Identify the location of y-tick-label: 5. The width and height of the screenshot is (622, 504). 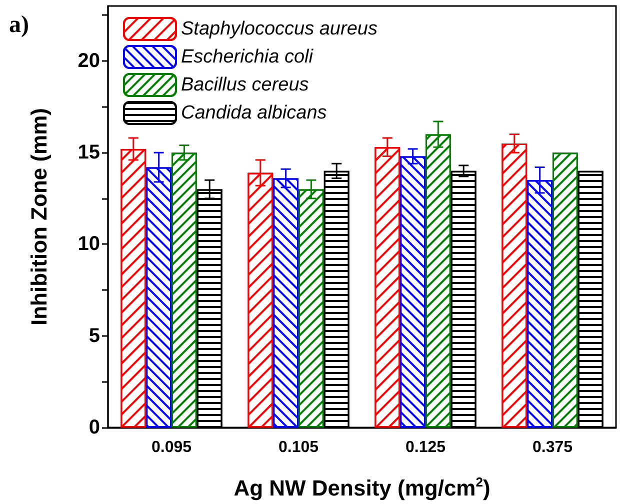
(94, 335).